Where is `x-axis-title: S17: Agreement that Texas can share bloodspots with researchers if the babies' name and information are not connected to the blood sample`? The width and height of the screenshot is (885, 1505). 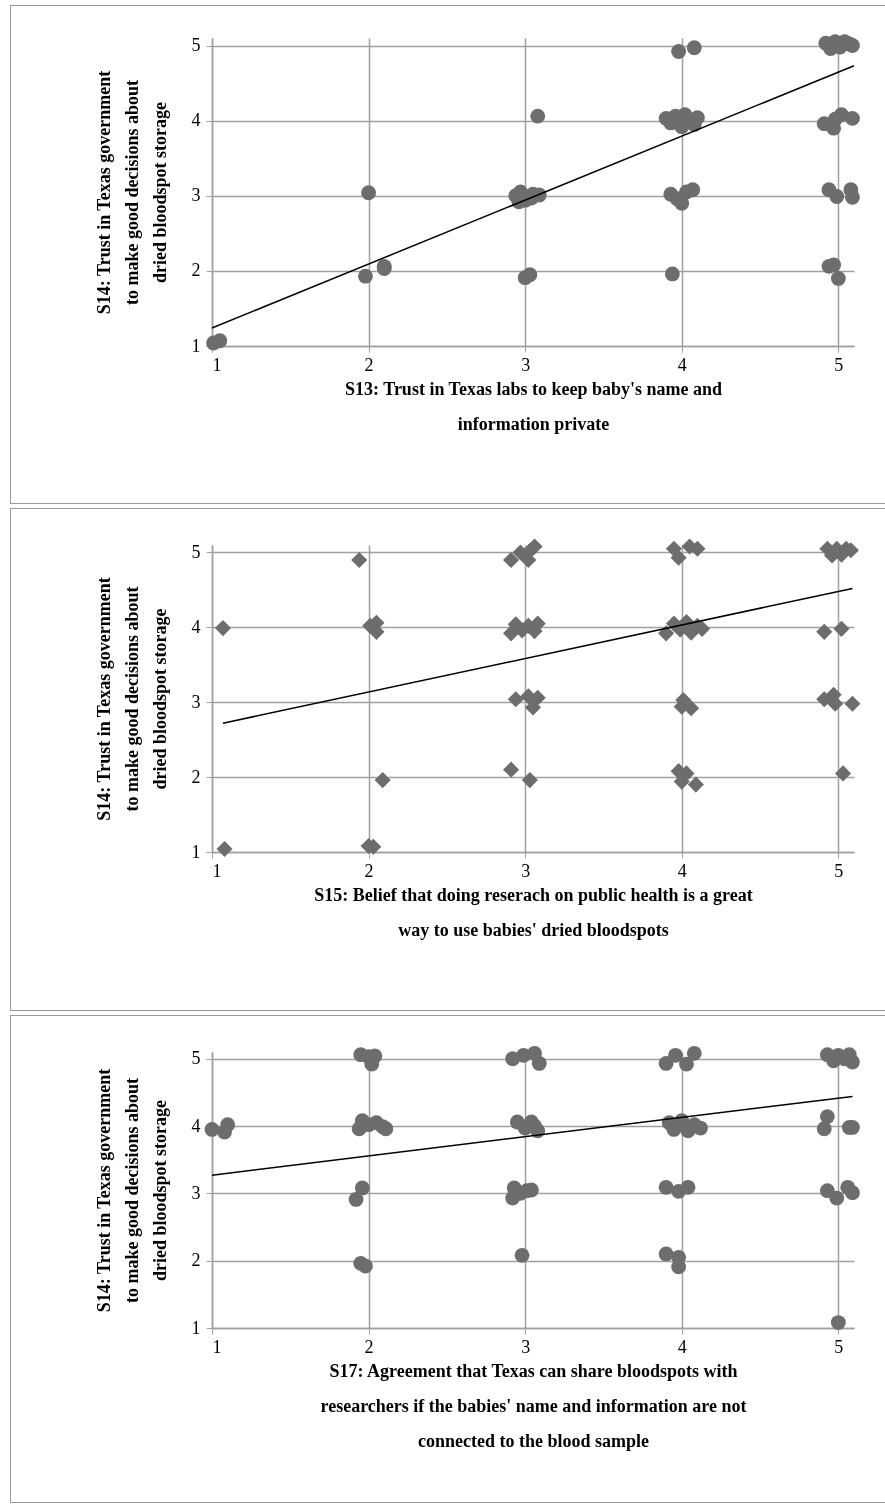
x-axis-title: S17: Agreement that Texas can share bloodspots with researchers if the babies' name and information are not connected to the blood sample is located at coordinates (533, 1405).